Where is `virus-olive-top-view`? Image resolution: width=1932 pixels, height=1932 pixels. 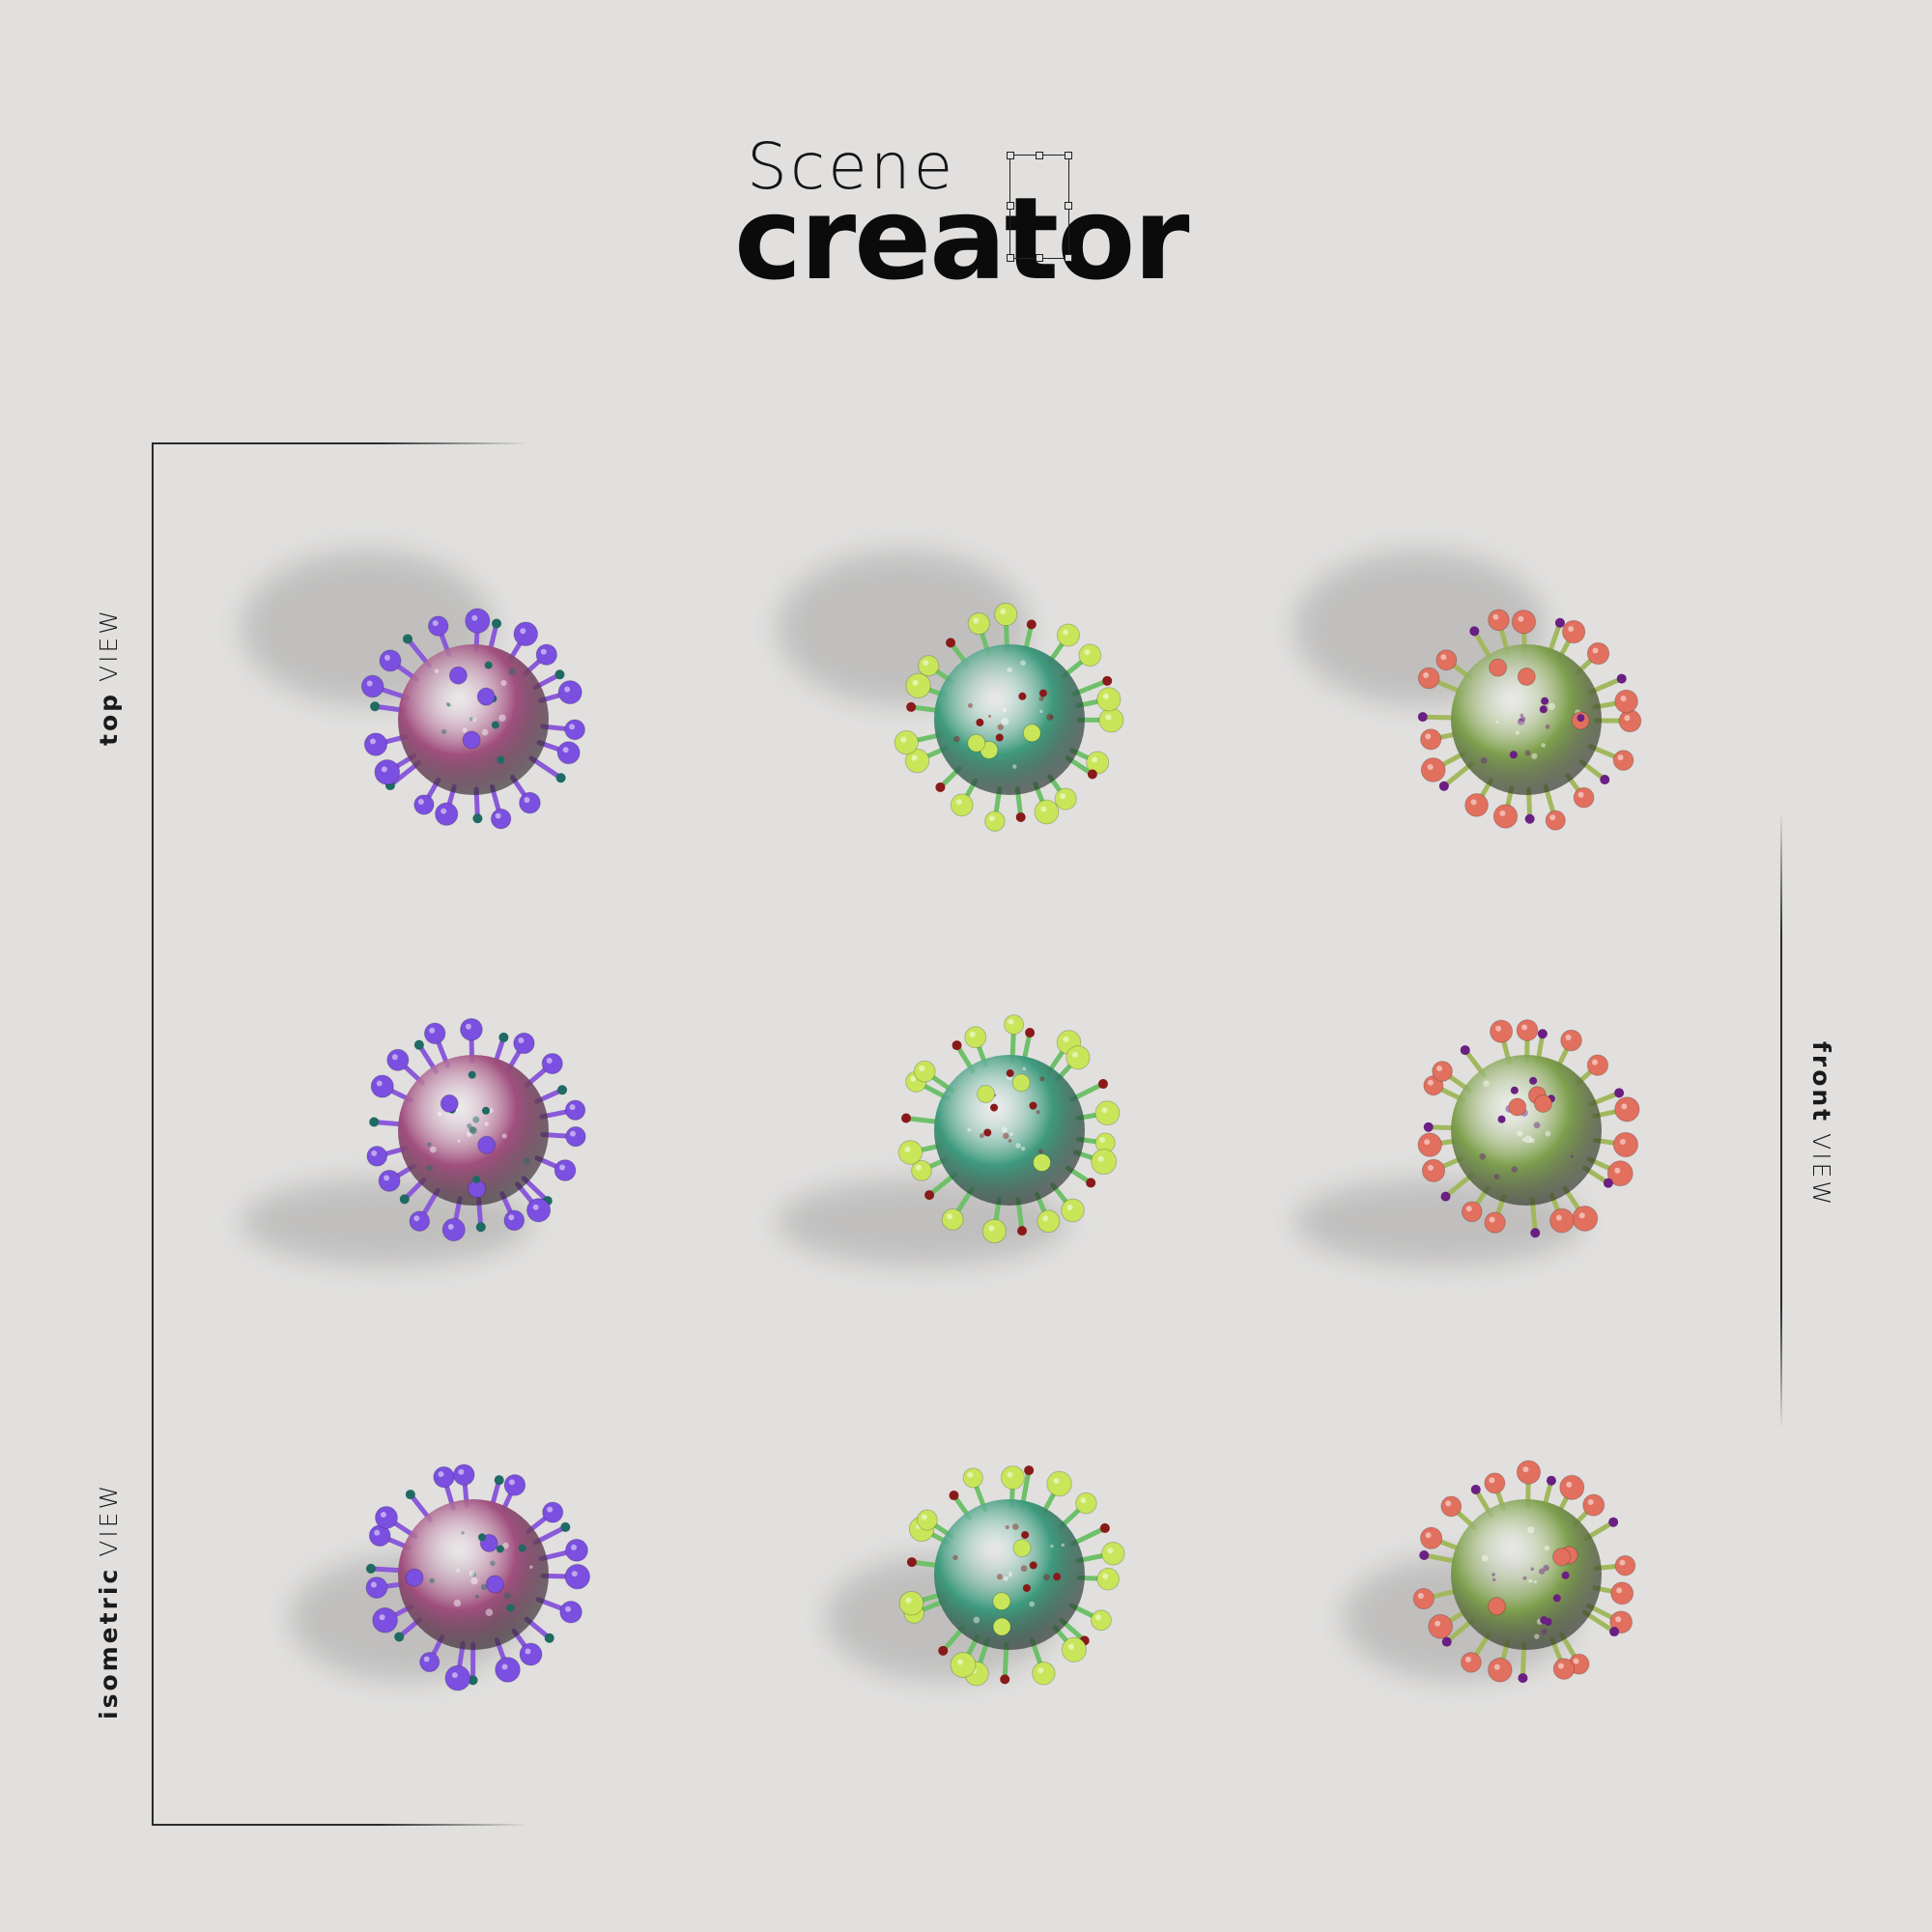 virus-olive-top-view is located at coordinates (1482, 708).